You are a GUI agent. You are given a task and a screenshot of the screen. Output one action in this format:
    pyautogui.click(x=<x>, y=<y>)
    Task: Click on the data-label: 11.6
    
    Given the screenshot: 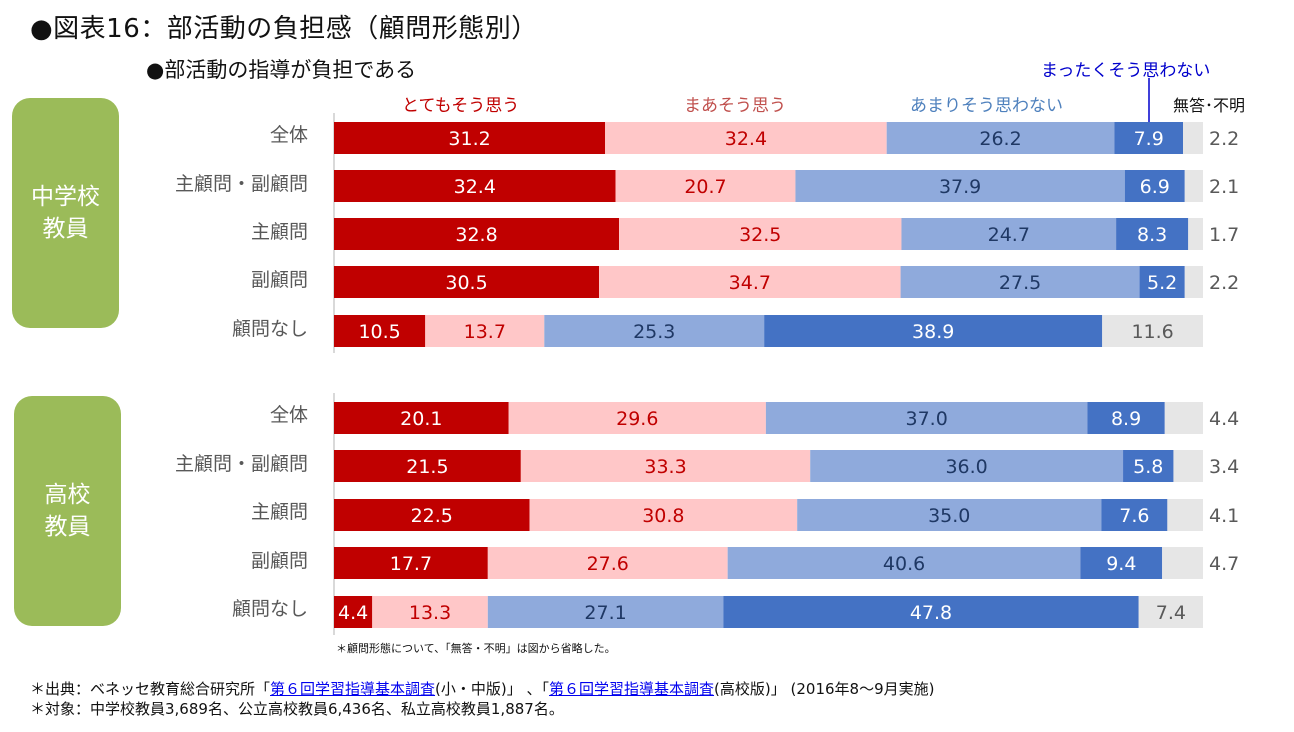 What is the action you would take?
    pyautogui.click(x=1152, y=332)
    